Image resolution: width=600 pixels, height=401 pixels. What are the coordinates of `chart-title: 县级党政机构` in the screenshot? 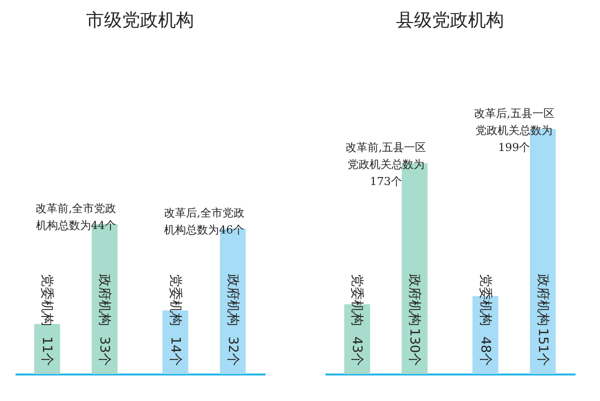 It's located at (450, 20).